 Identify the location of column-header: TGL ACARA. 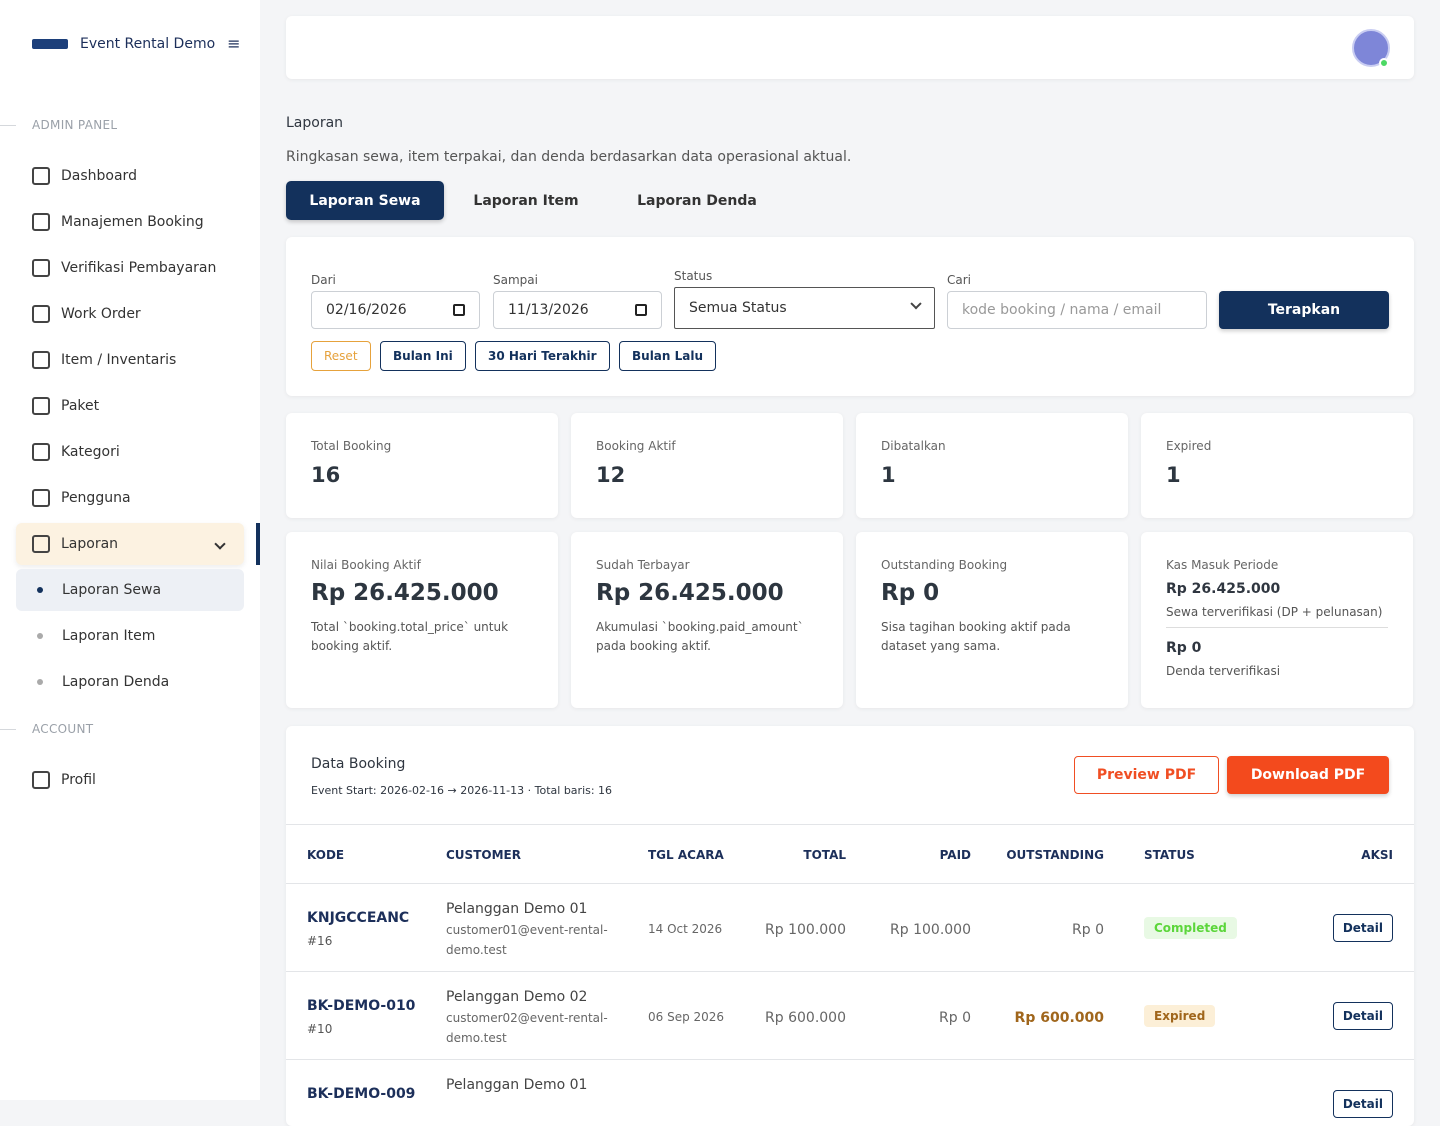
(686, 855).